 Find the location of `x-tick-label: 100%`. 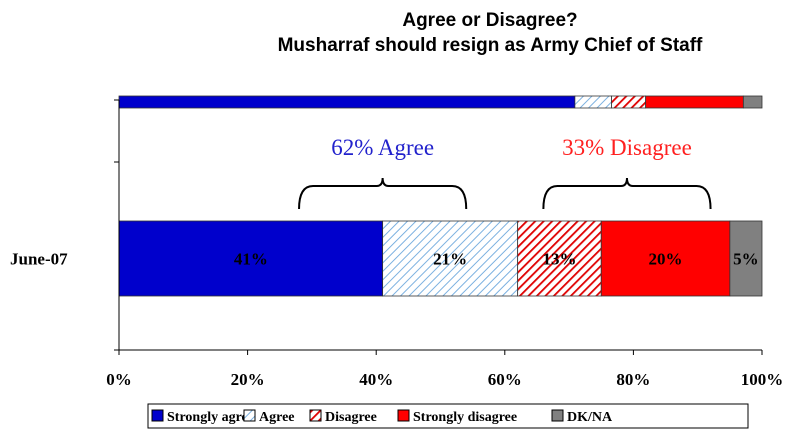

x-tick-label: 100% is located at coordinates (762, 379).